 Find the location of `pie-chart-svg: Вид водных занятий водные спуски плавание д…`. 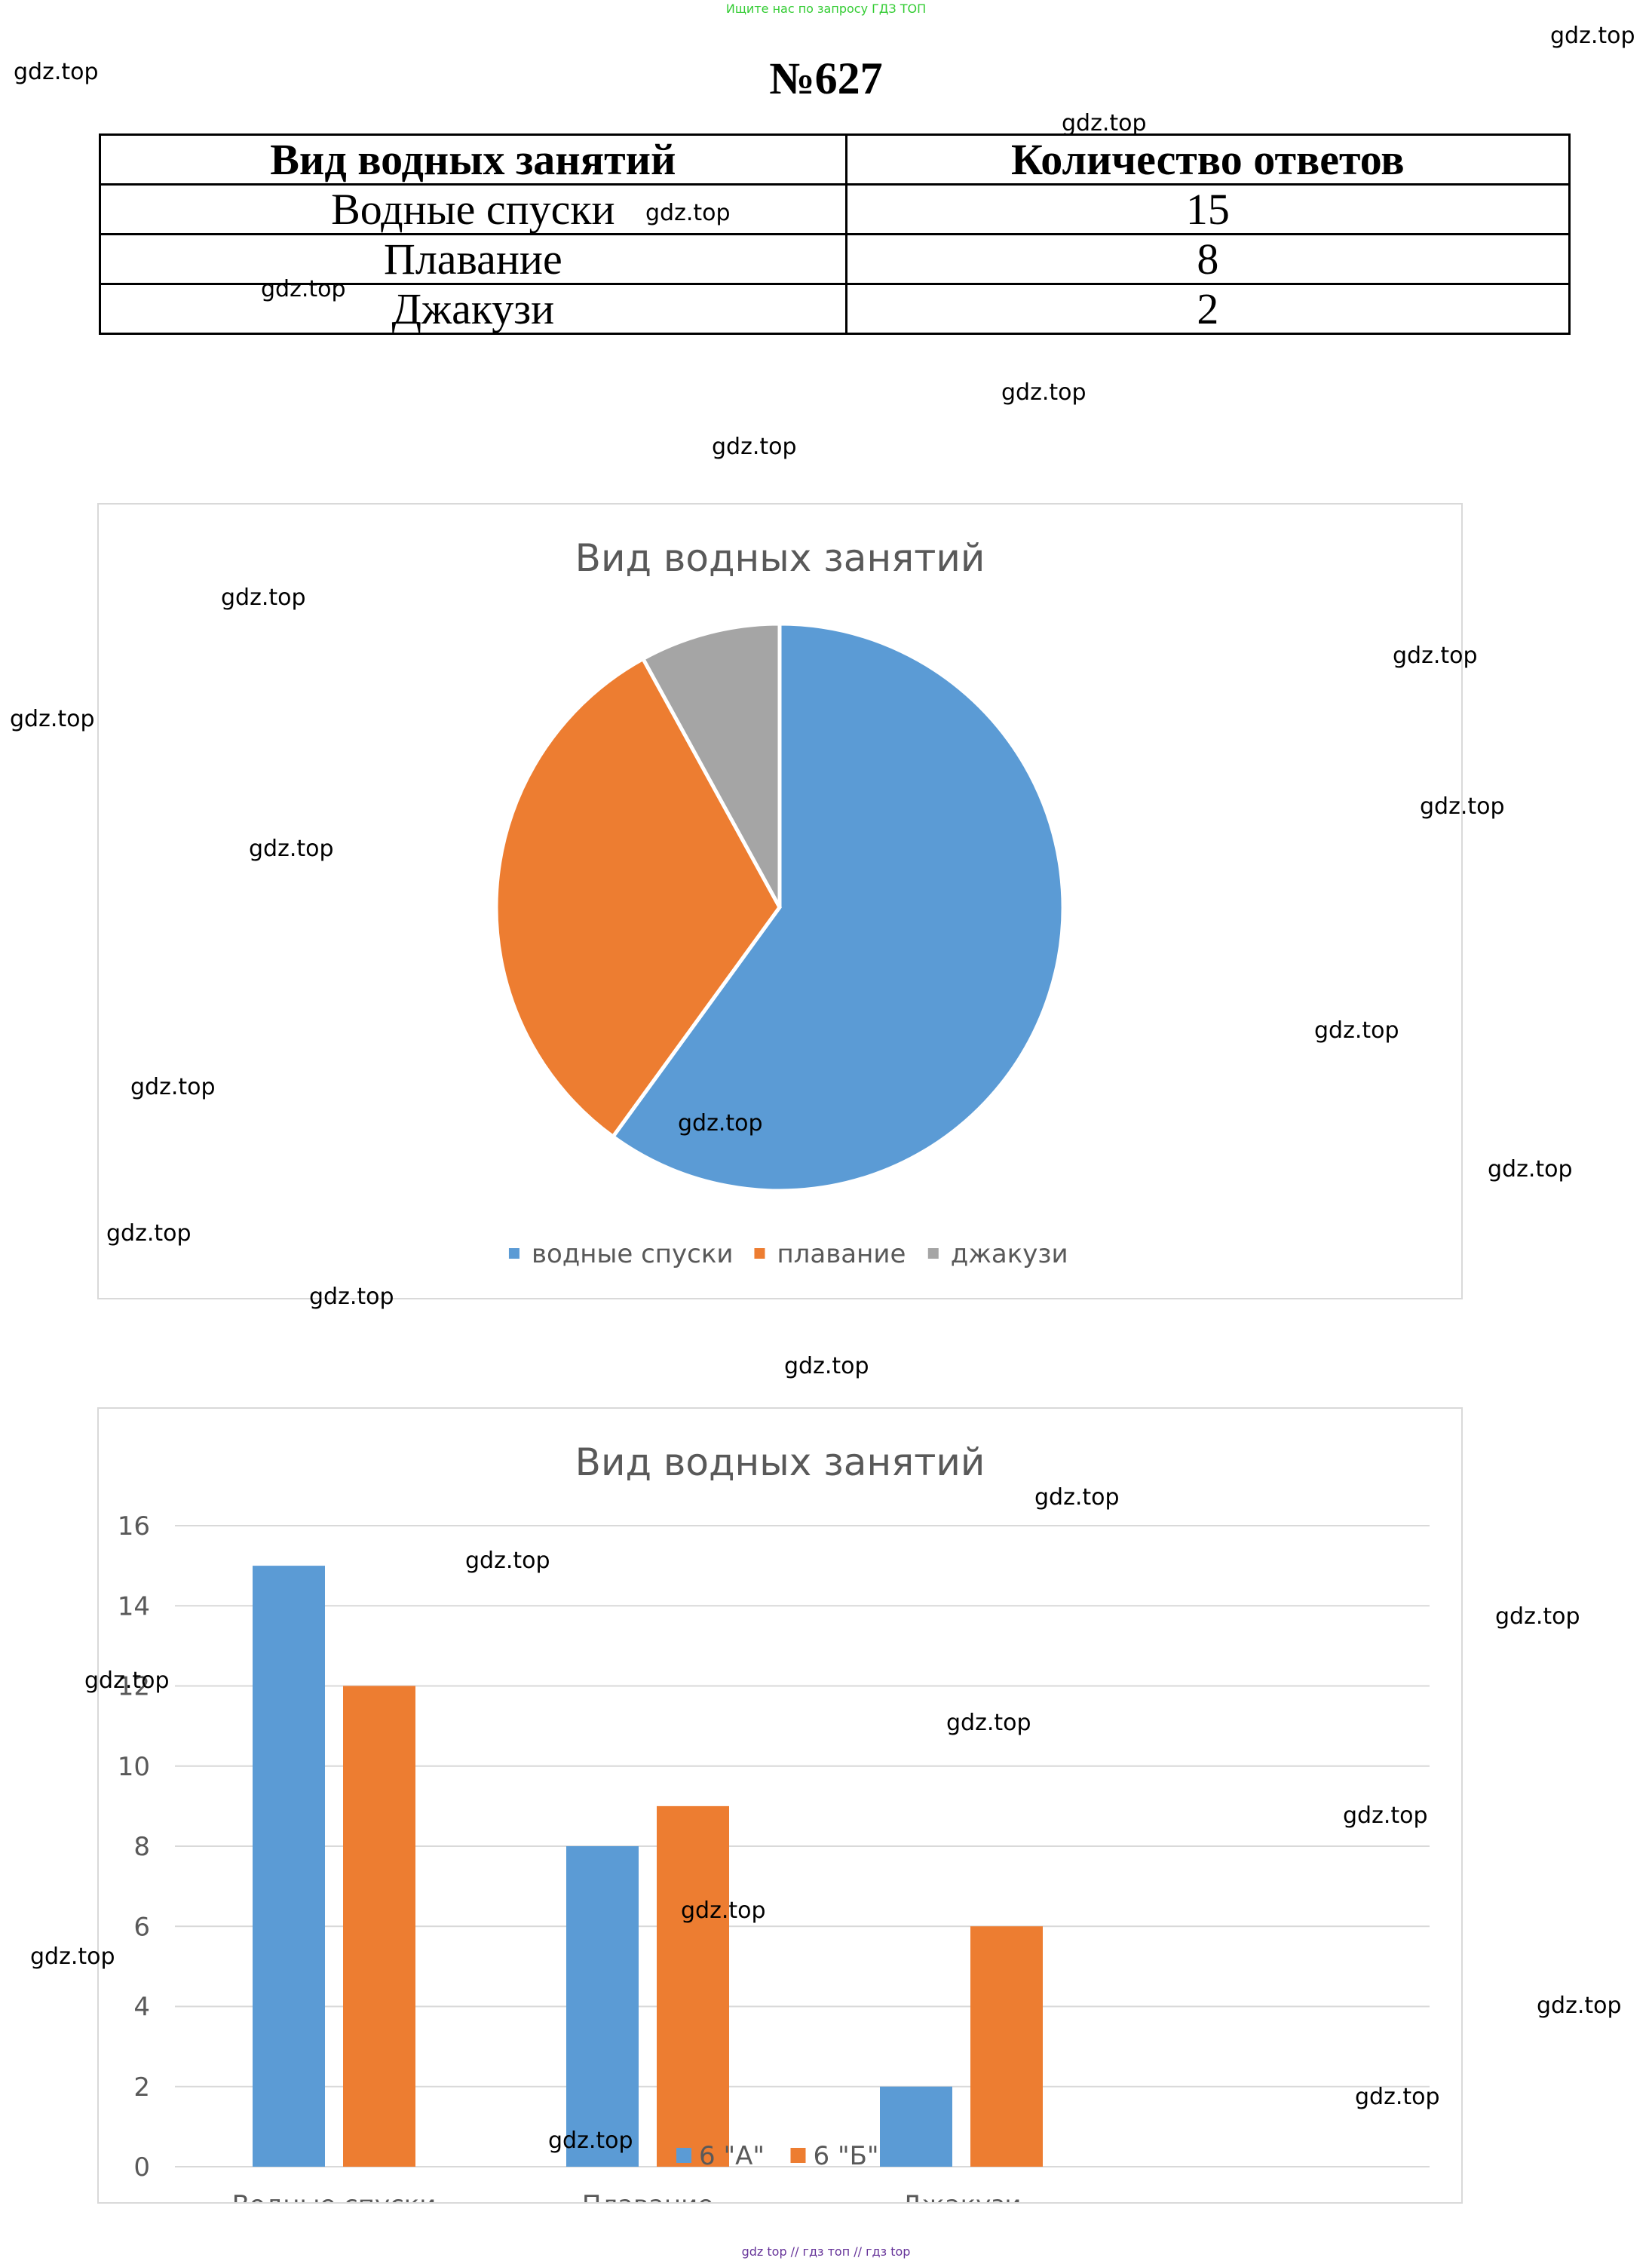

pie-chart-svg: Вид водных занятий водные спуски плавание д… is located at coordinates (781, 902).